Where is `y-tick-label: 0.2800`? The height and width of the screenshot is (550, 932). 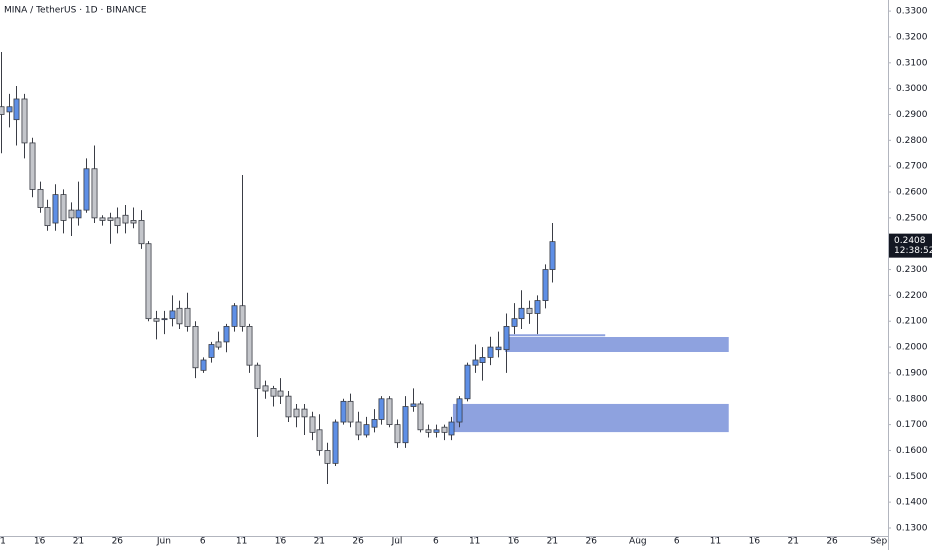 y-tick-label: 0.2800 is located at coordinates (912, 141).